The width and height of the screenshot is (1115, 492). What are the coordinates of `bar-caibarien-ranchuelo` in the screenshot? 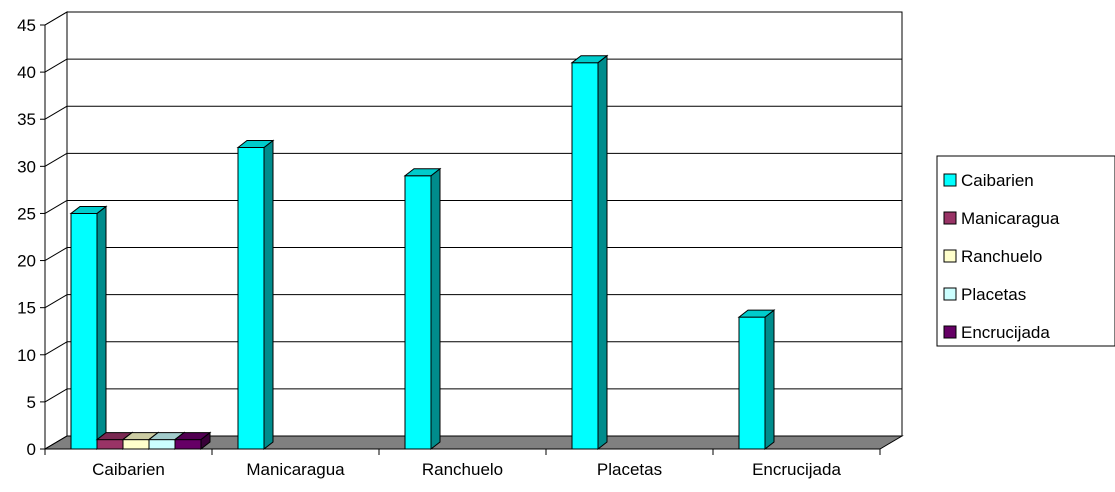 It's located at (422, 309).